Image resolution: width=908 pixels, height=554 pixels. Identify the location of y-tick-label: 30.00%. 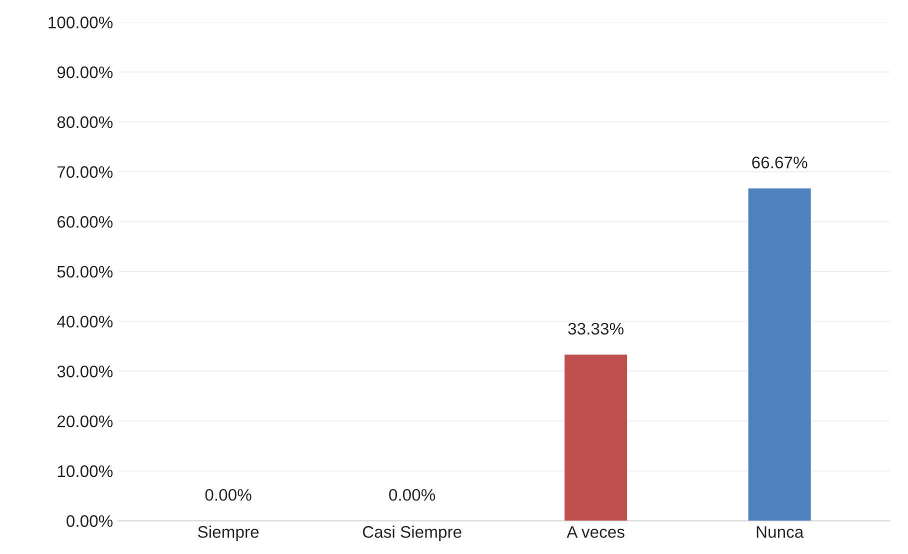
(85, 372).